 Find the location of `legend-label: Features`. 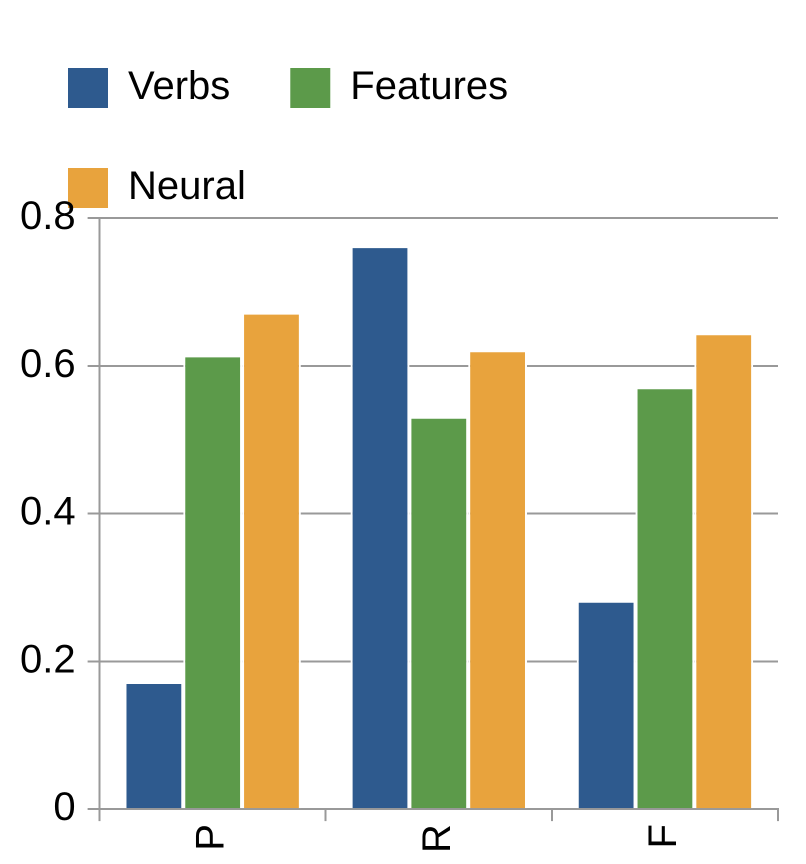

legend-label: Features is located at coordinates (429, 86).